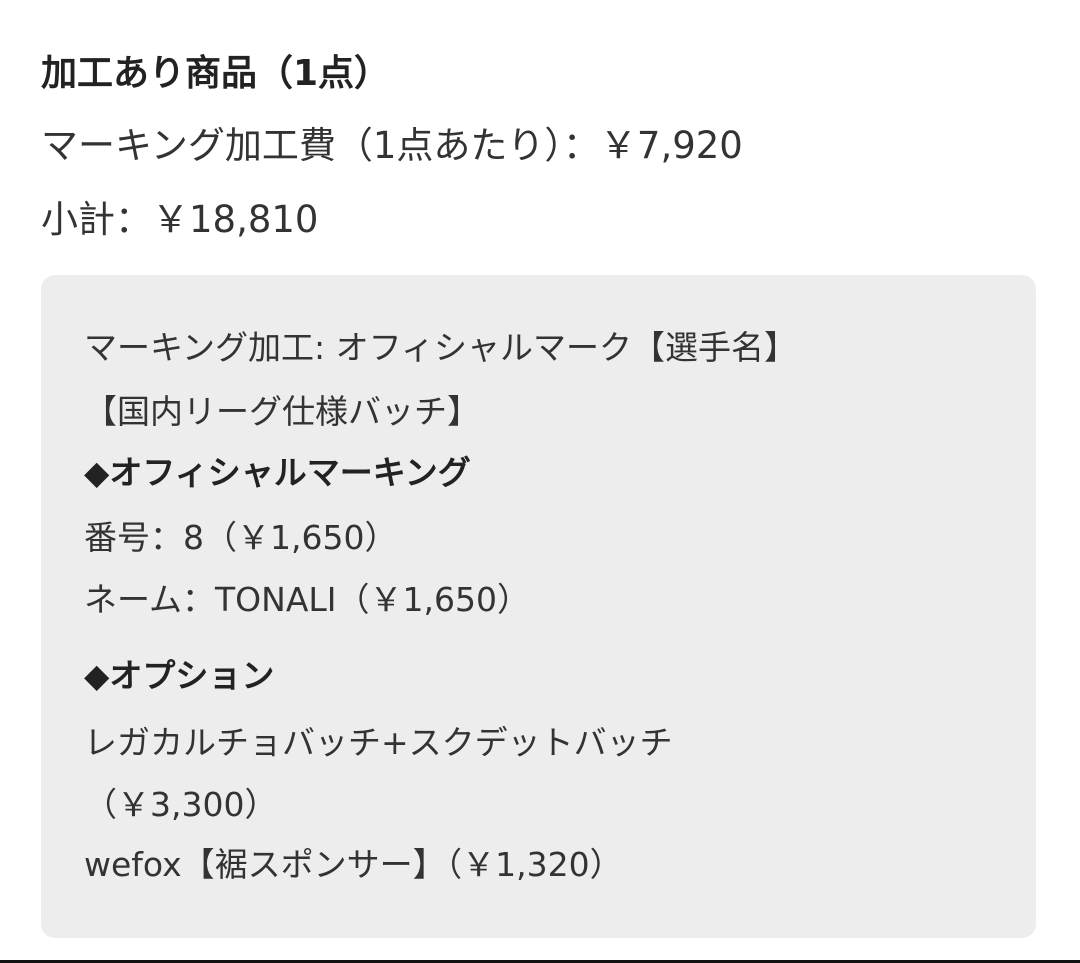 Image resolution: width=1080 pixels, height=963 pixels. I want to click on option-sponsor: wefox【裾スポンサー】（￥1,320）, so click(353, 864).